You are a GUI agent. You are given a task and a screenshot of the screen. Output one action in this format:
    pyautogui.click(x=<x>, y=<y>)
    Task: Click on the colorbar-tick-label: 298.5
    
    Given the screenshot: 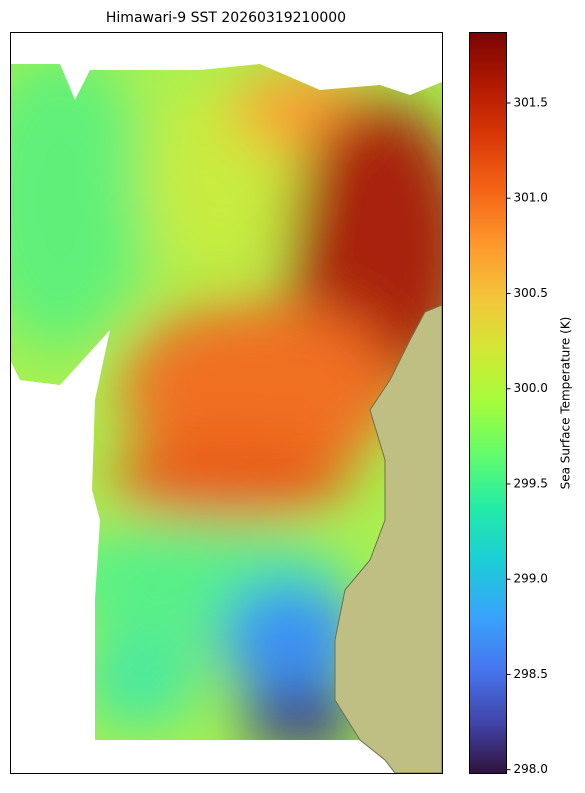 What is the action you would take?
    pyautogui.click(x=531, y=674)
    